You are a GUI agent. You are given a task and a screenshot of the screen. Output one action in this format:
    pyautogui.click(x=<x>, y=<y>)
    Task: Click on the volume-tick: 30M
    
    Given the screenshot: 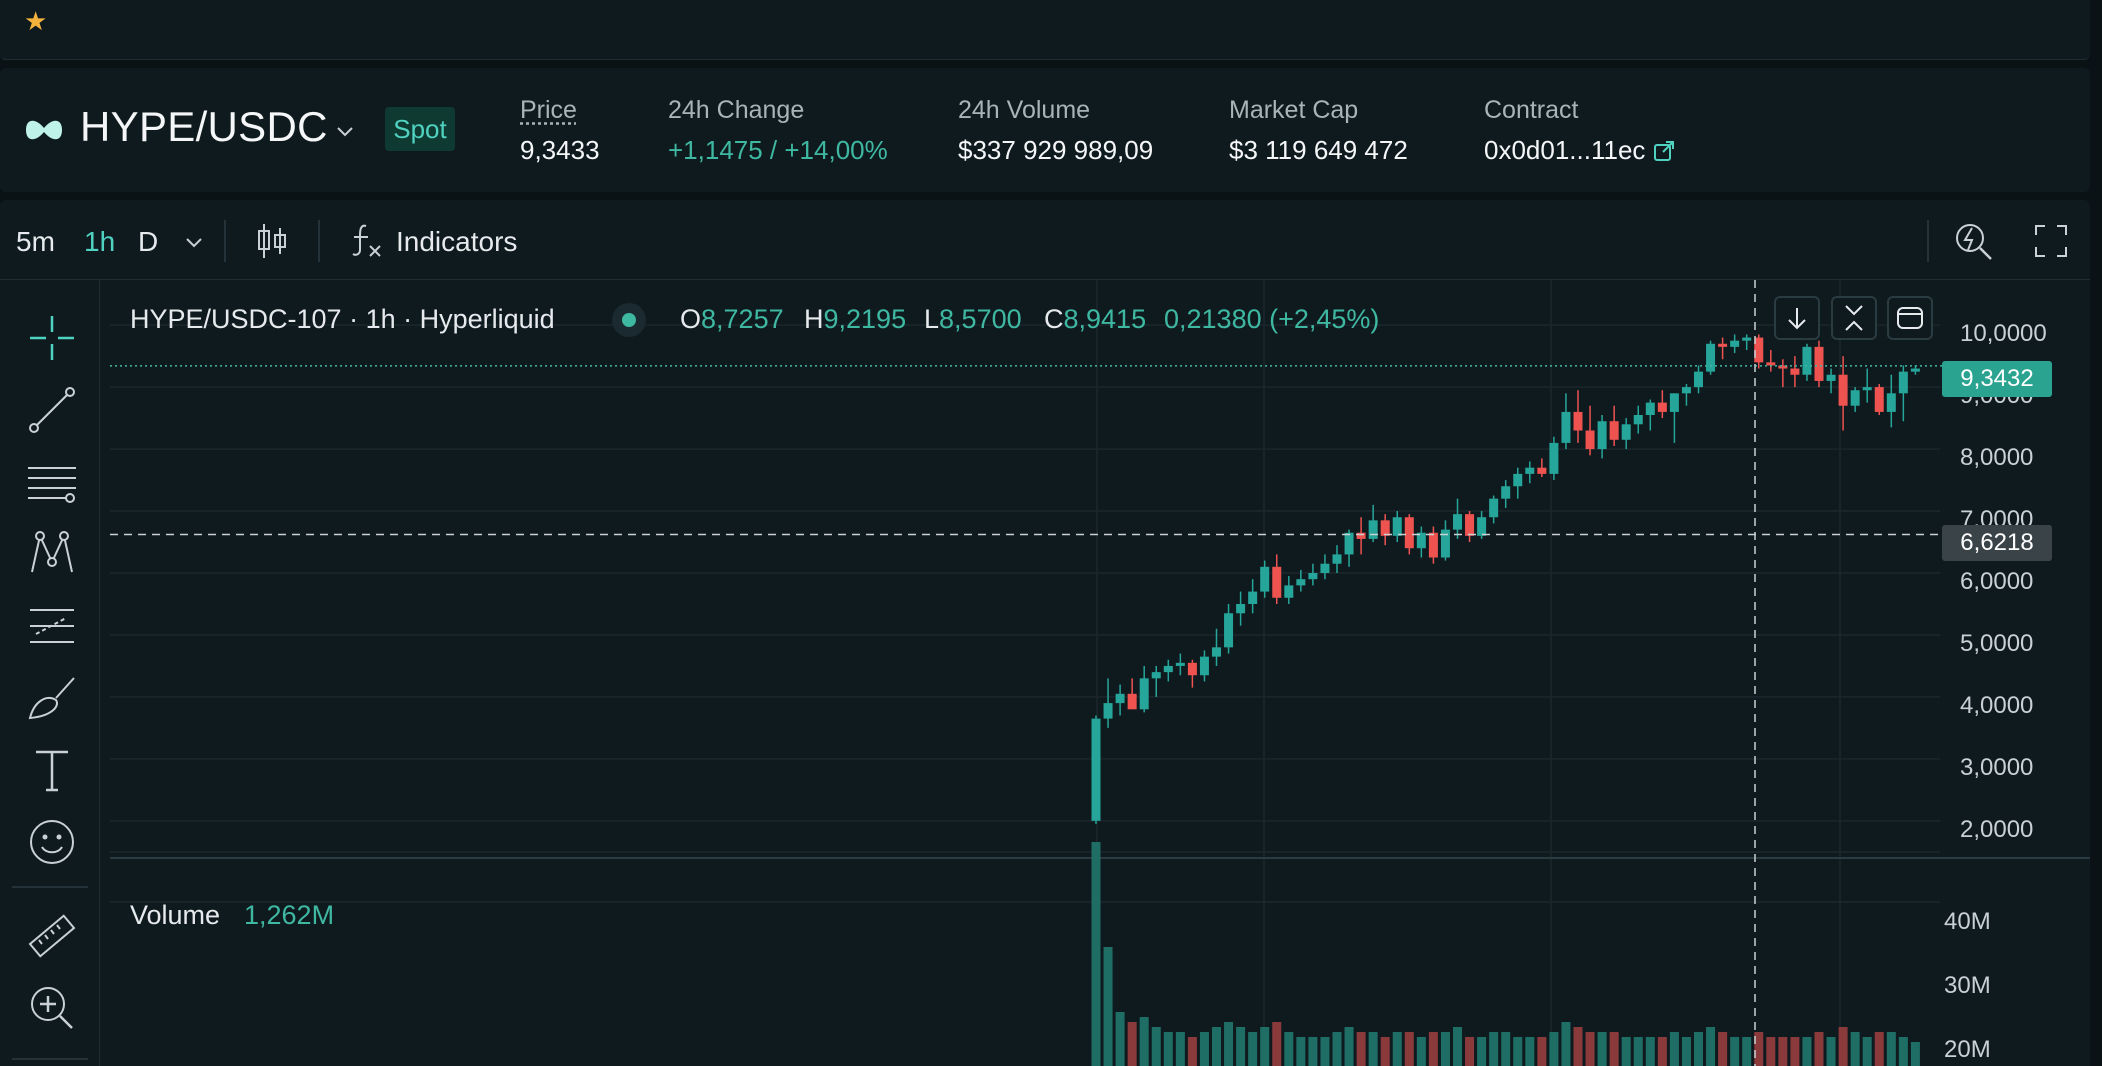 What is the action you would take?
    pyautogui.click(x=1967, y=985)
    